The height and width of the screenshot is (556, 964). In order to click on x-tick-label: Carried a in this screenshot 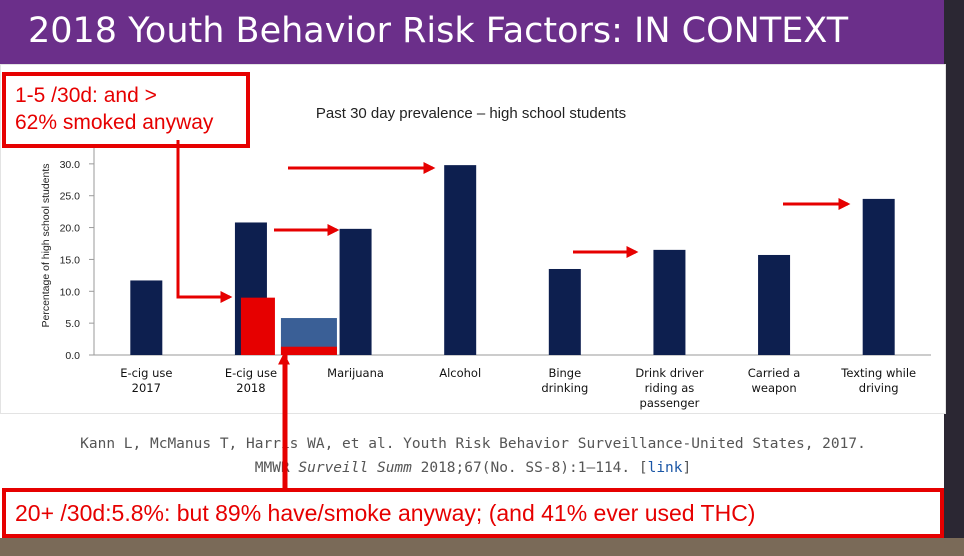, I will do `click(774, 373)`.